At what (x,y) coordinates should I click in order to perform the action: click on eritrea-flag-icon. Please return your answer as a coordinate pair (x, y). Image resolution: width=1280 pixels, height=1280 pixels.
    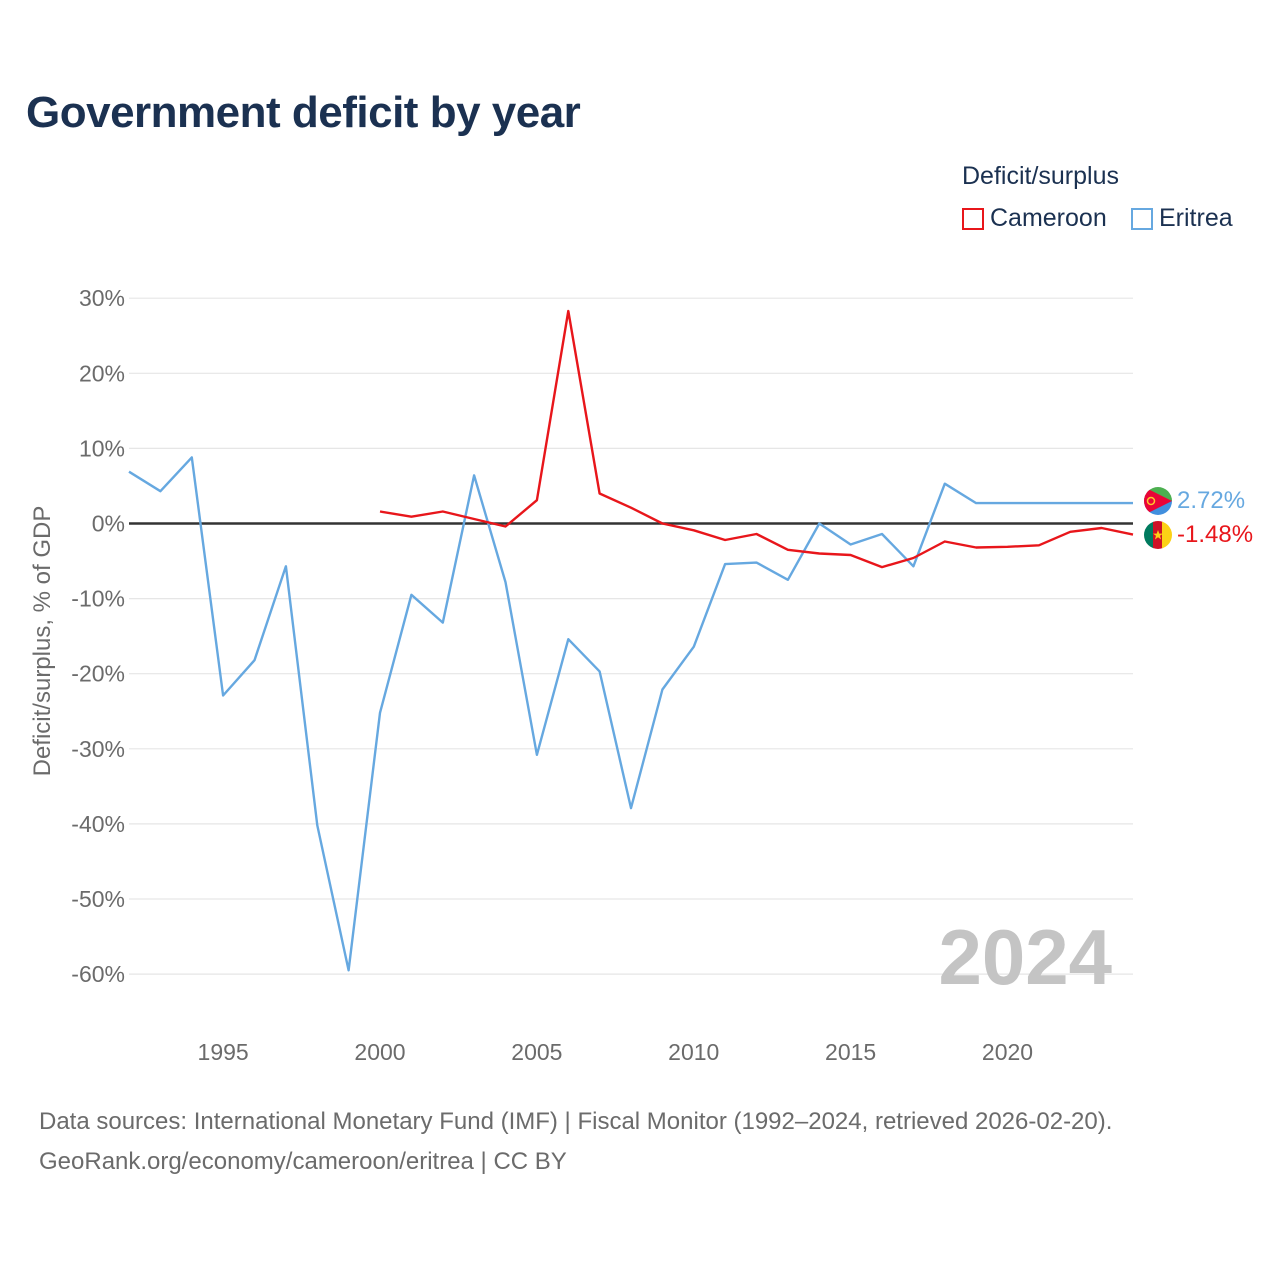
    Looking at the image, I should click on (1158, 501).